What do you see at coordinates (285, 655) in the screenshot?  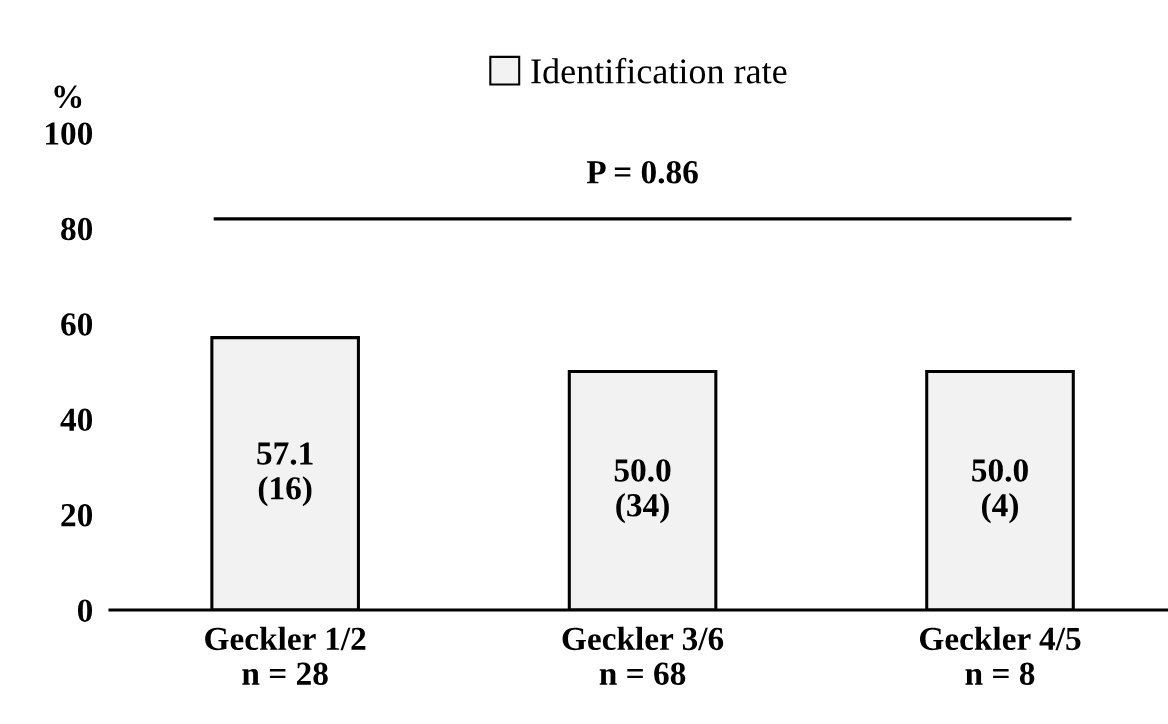 I see `x-tick-label: Geckler 1/2 n = 28` at bounding box center [285, 655].